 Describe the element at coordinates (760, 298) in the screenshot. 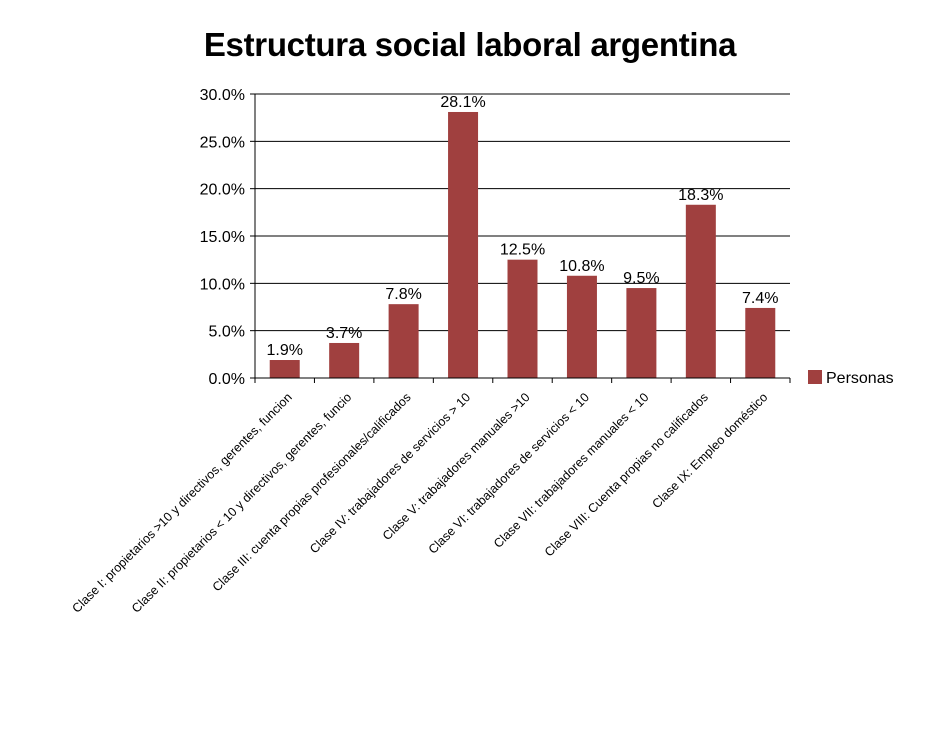

I see `data-label: 7.4%` at that location.